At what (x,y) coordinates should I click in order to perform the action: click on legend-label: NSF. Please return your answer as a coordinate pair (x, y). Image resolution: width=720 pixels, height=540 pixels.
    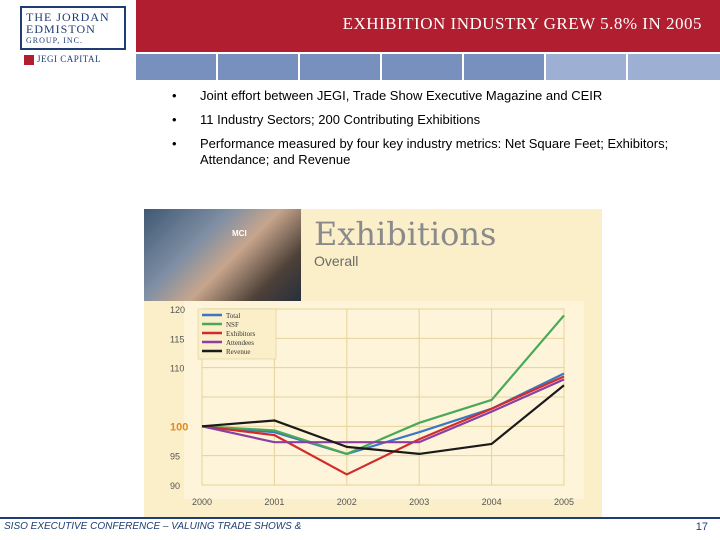
    Looking at the image, I should click on (232, 325).